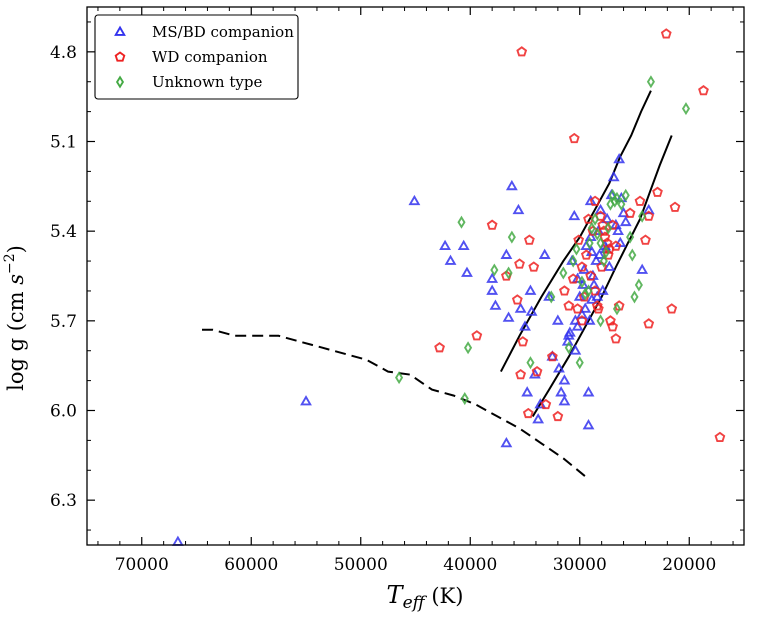 The image size is (763, 622). Describe the element at coordinates (361, 565) in the screenshot. I see `x-tick-label: 50000` at that location.